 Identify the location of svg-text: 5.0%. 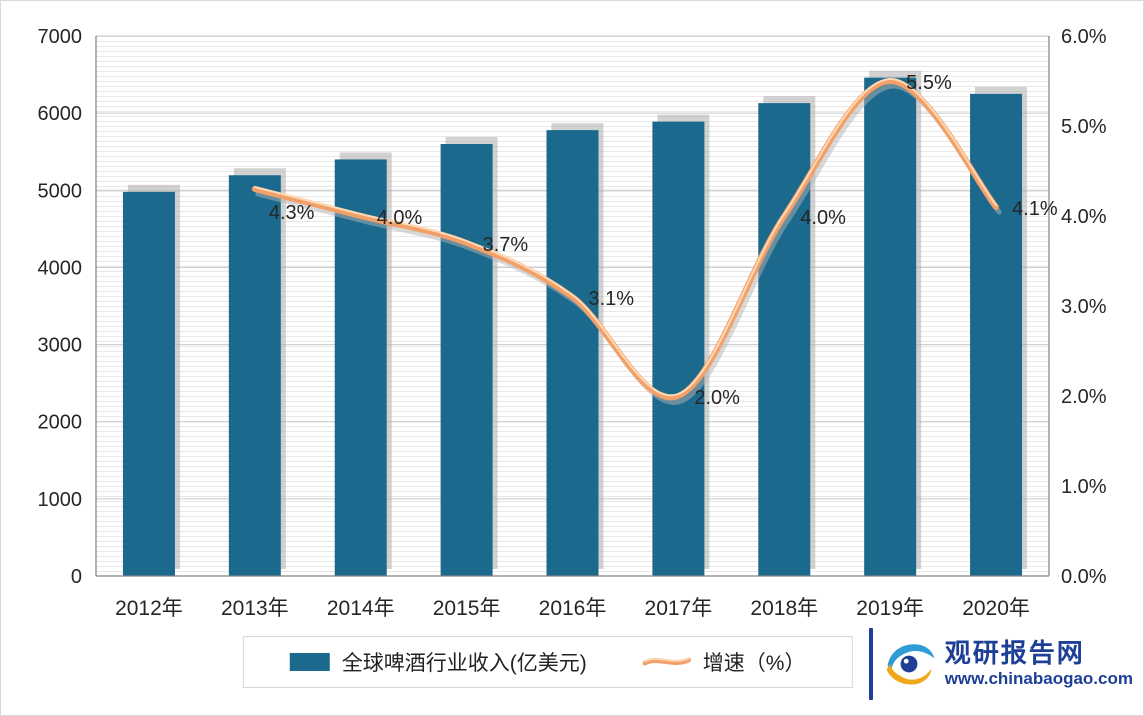
(1084, 127).